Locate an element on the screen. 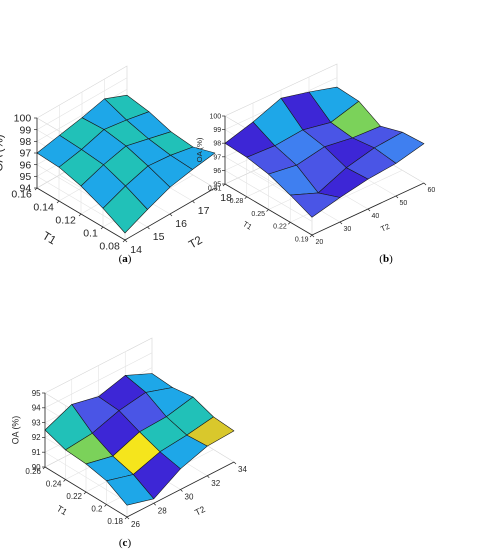 This screenshot has width=503, height=550. caption-part: a is located at coordinates (125, 259).